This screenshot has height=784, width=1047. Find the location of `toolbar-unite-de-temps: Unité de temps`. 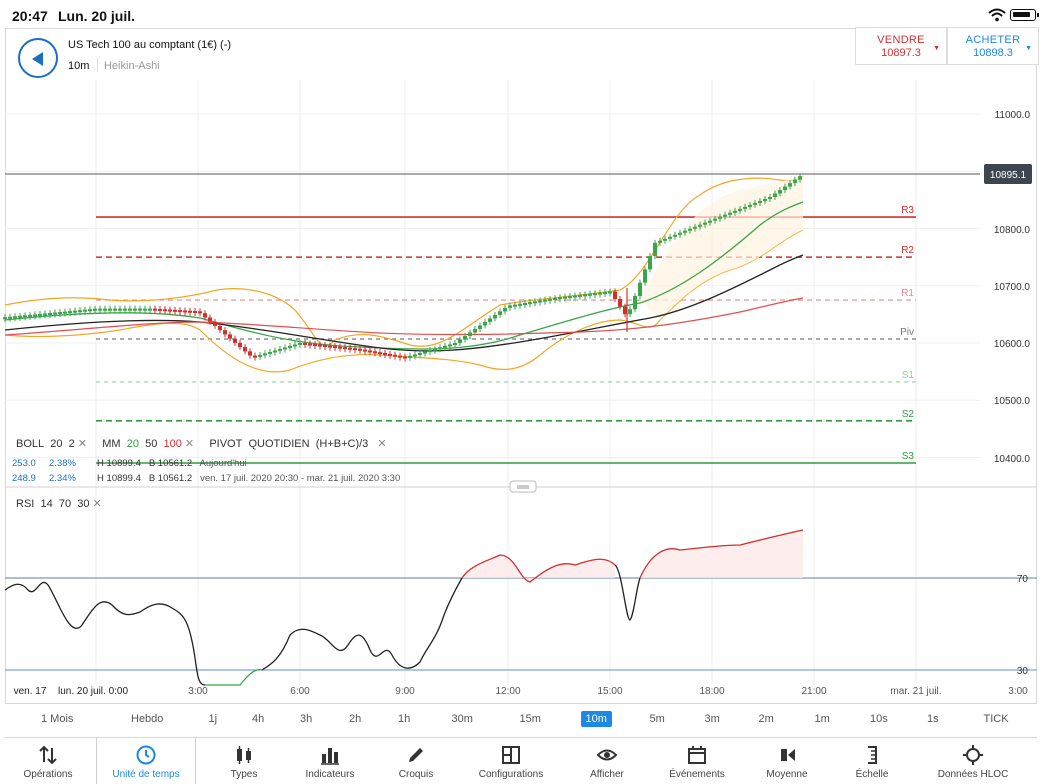

toolbar-unite-de-temps: Unité de temps is located at coordinates (146, 761).